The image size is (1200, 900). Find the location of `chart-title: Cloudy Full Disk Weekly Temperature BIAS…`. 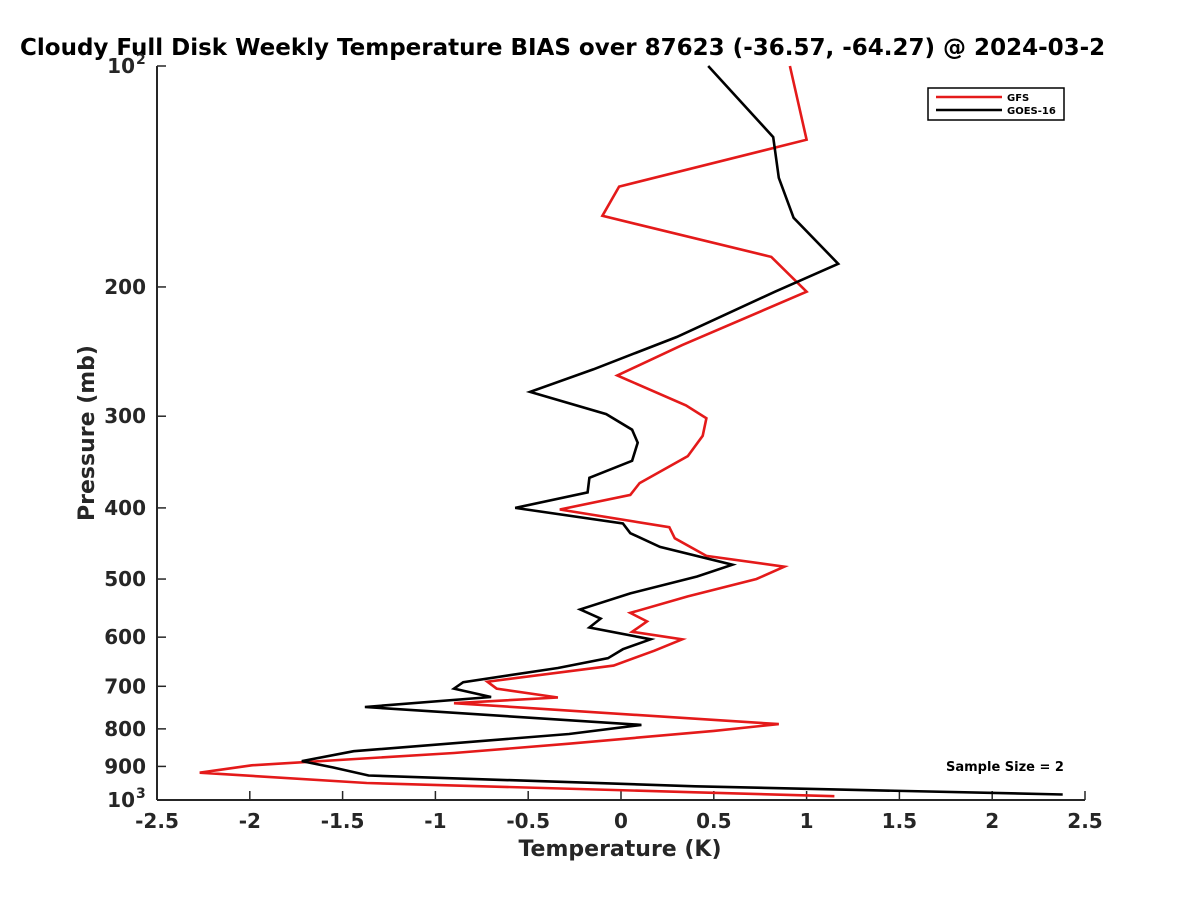

chart-title: Cloudy Full Disk Weekly Temperature BIAS… is located at coordinates (562, 48).